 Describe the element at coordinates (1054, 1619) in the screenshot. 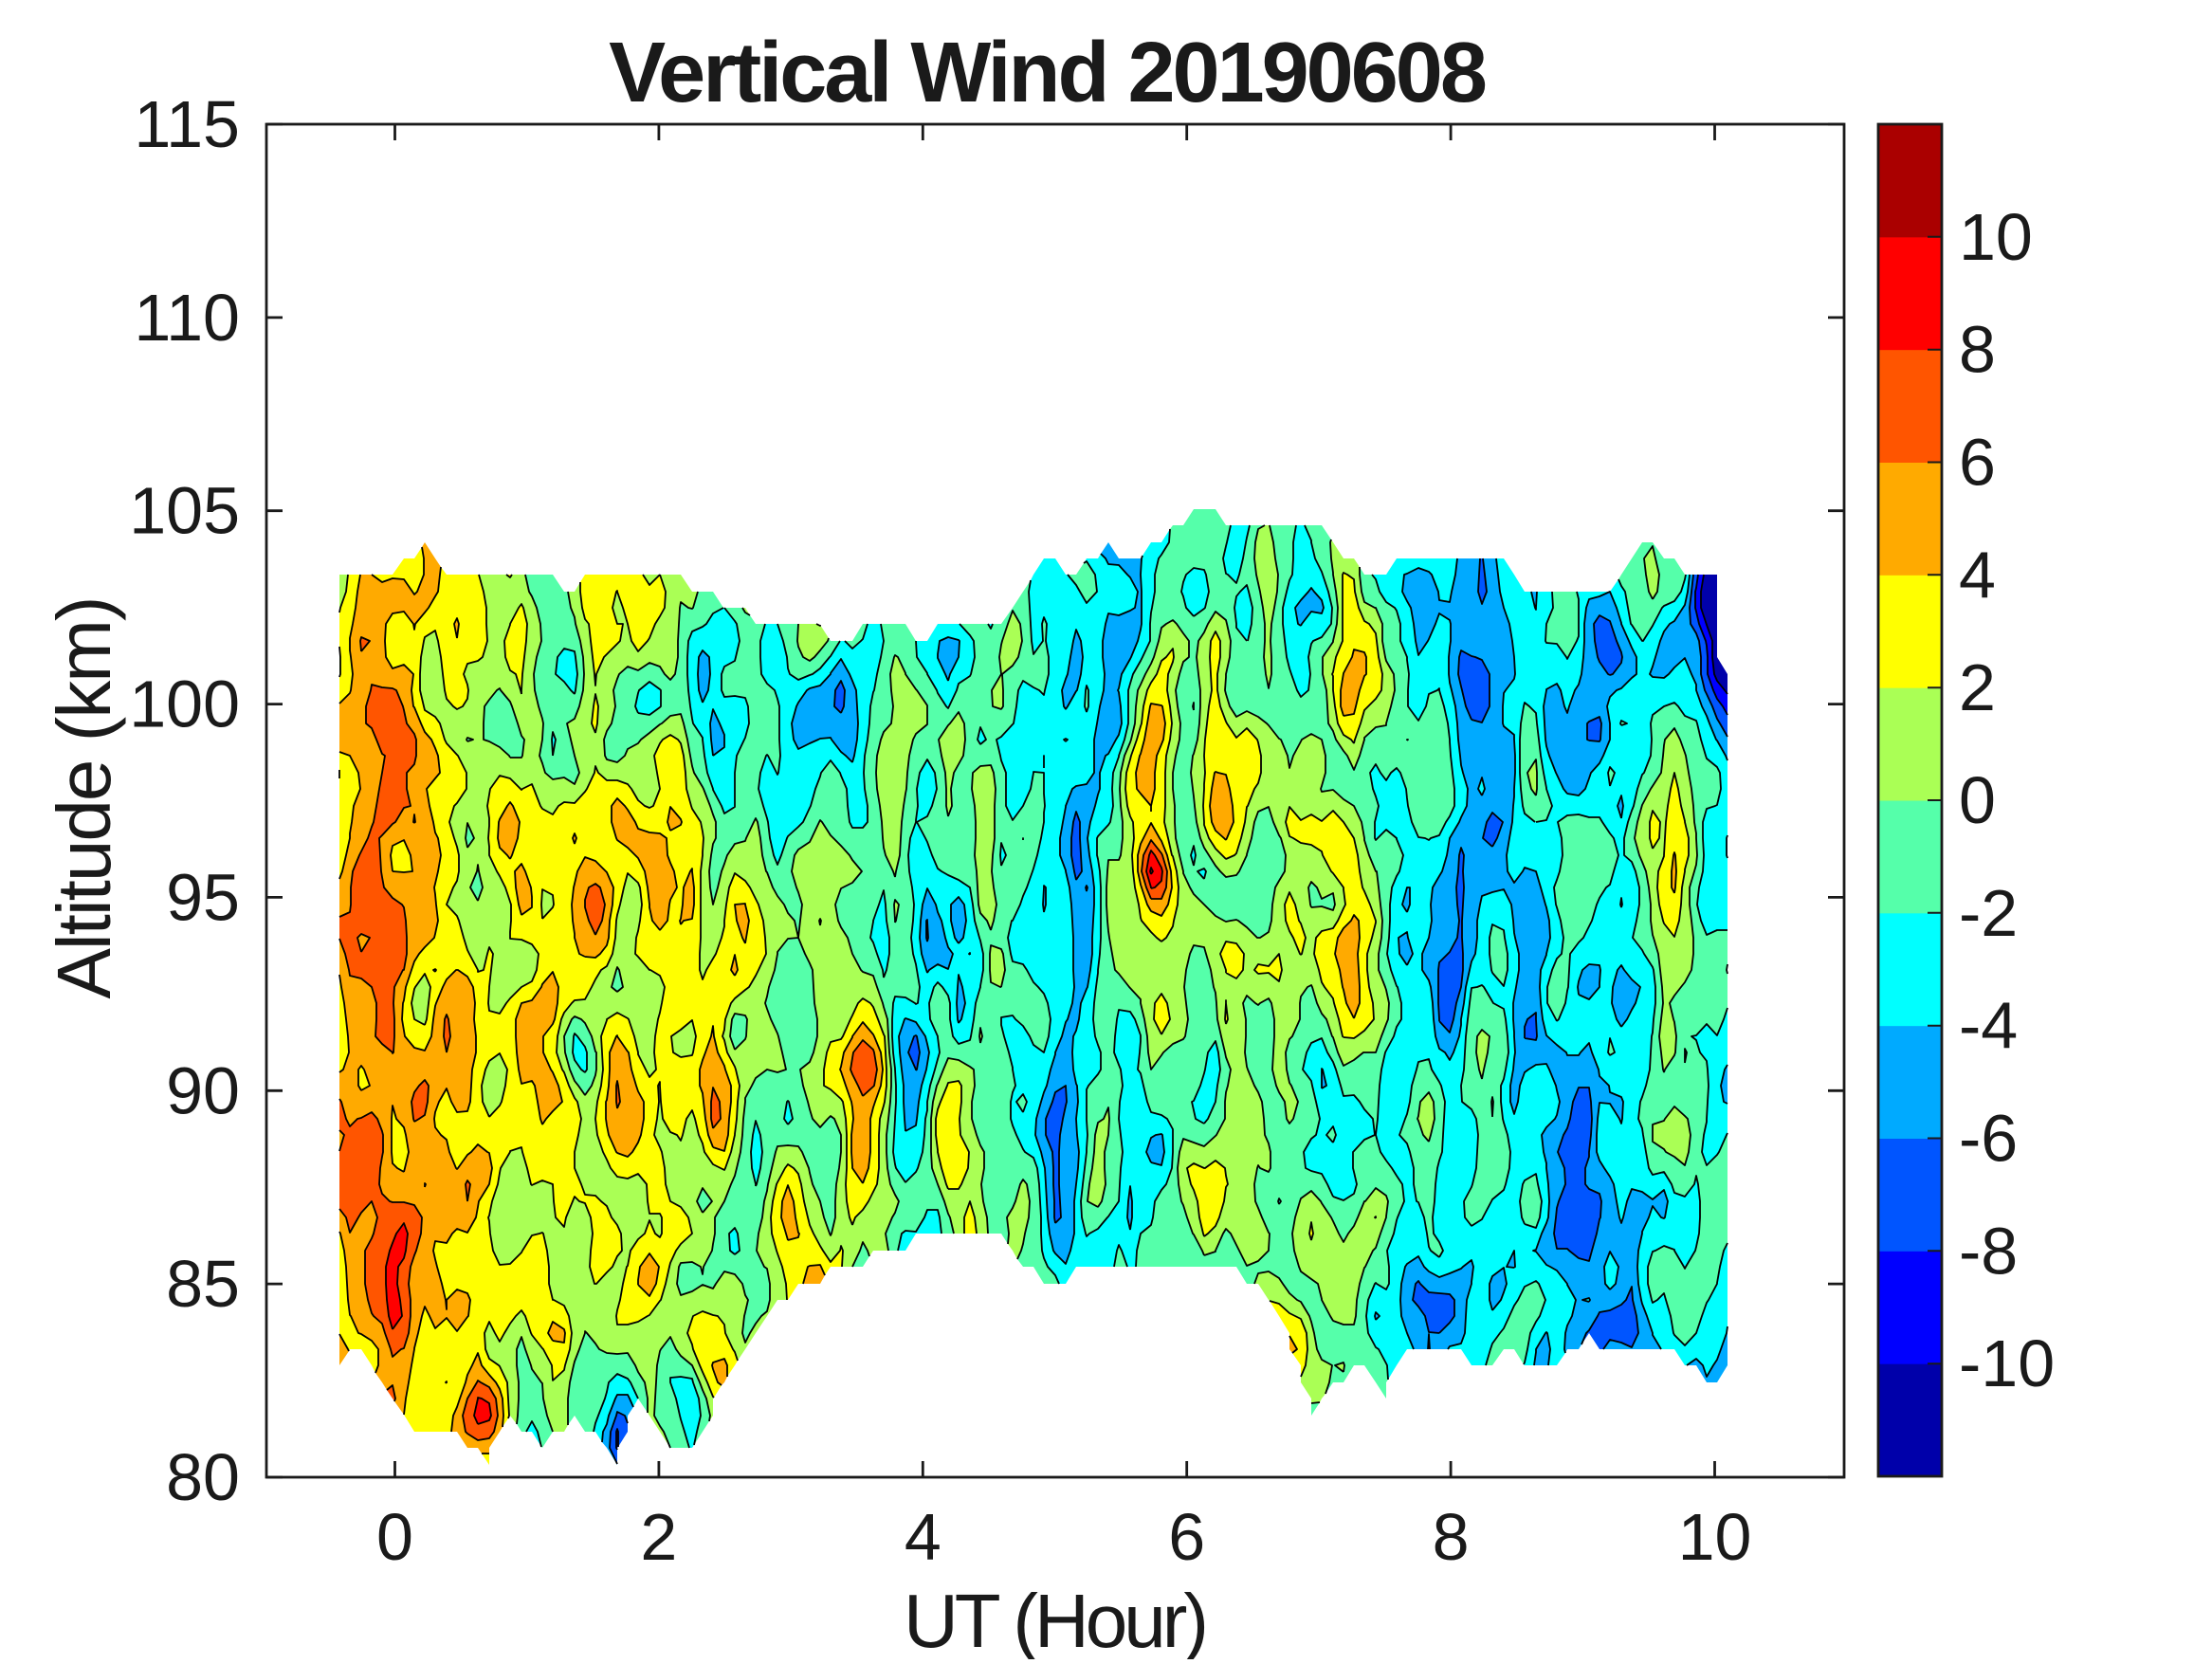

I see `svg-text: UT (Hour)` at that location.